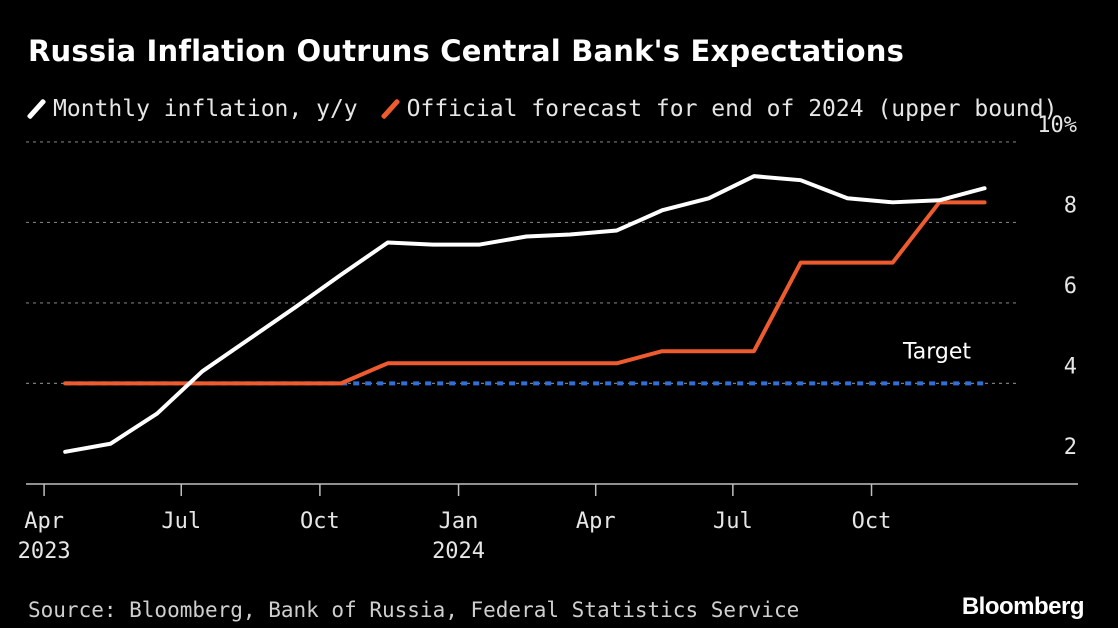 The width and height of the screenshot is (1118, 628). Describe the element at coordinates (1023, 606) in the screenshot. I see `bloomberg-logo: Bloomberg` at that location.